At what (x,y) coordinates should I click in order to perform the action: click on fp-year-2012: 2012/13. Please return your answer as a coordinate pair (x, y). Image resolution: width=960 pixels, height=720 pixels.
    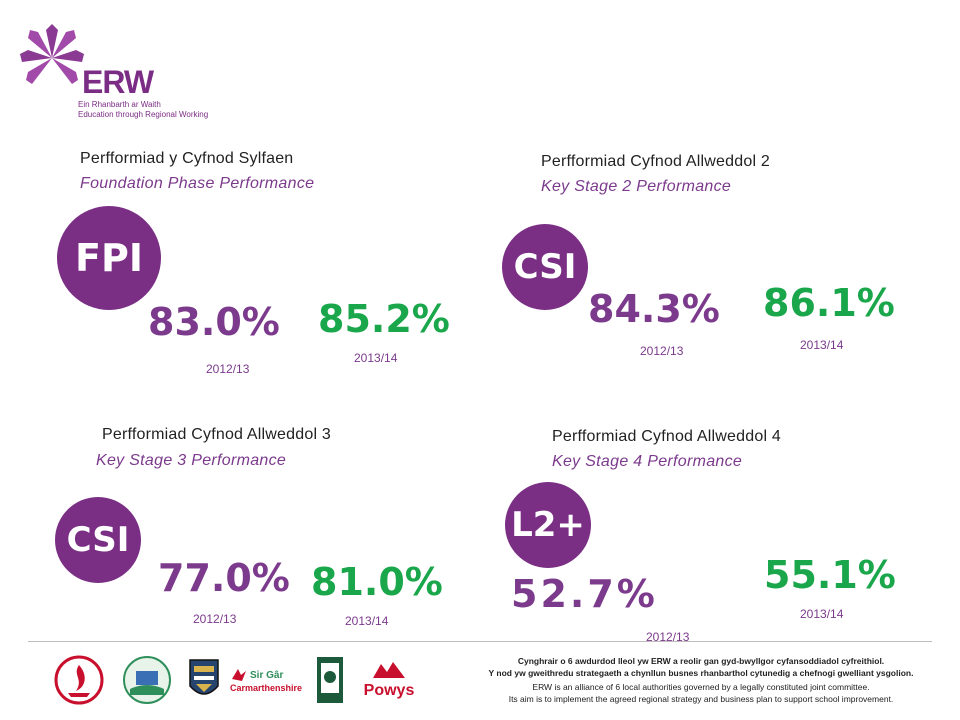
    Looking at the image, I should click on (228, 369).